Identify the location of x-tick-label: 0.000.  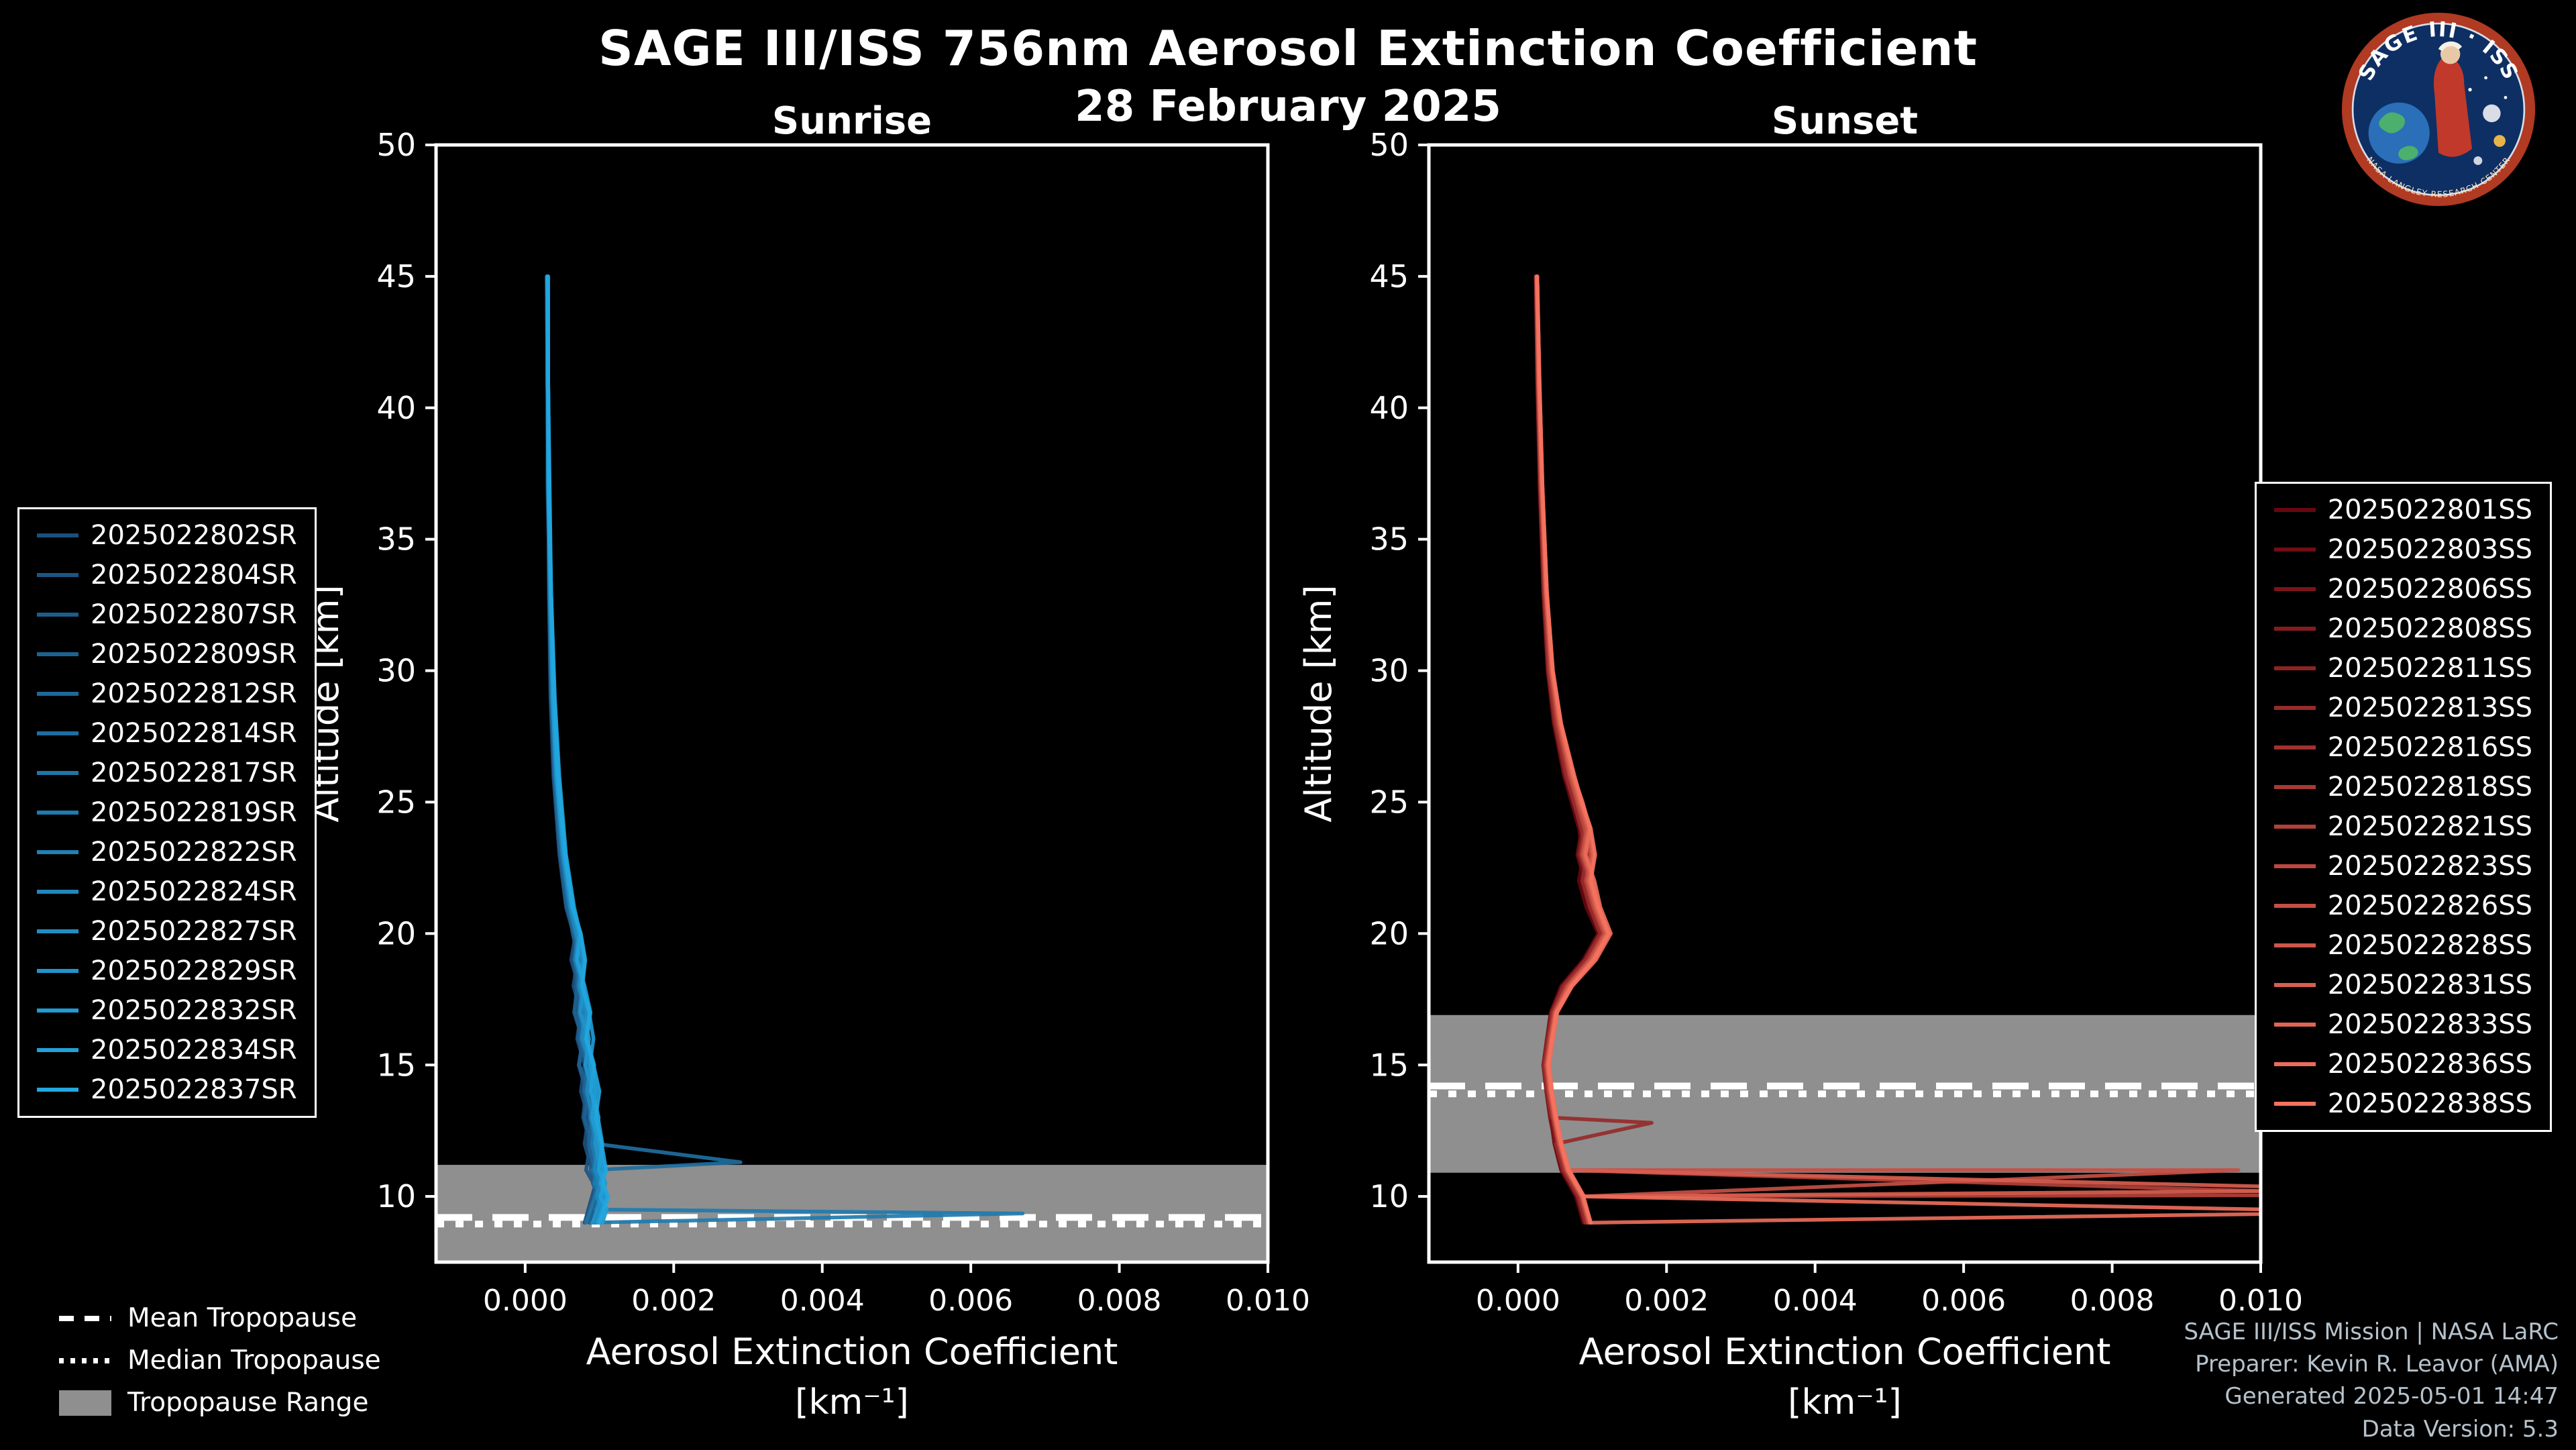
(525, 1301).